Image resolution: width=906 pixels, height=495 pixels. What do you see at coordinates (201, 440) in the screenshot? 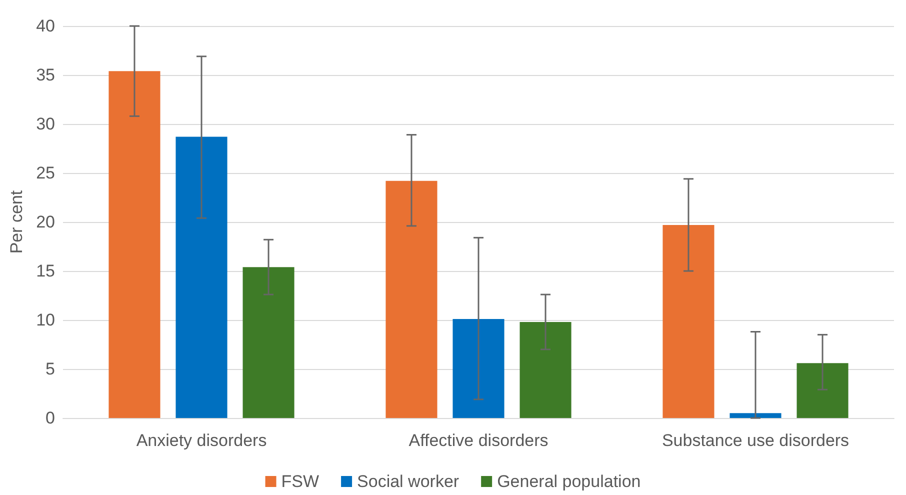
I see `x-tick-label: Anxiety disorders` at bounding box center [201, 440].